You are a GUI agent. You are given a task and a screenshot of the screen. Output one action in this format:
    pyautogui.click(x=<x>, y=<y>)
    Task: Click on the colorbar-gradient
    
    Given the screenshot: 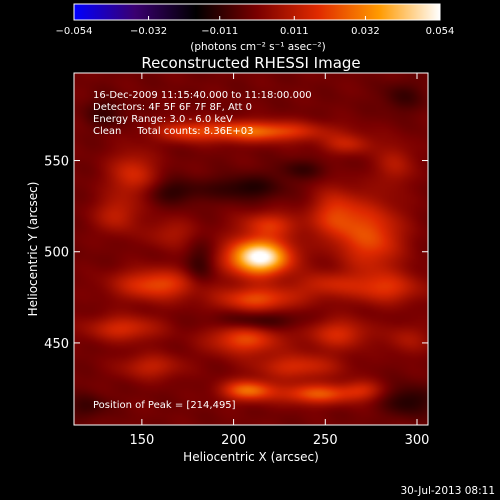 What is the action you would take?
    pyautogui.click(x=257, y=12)
    